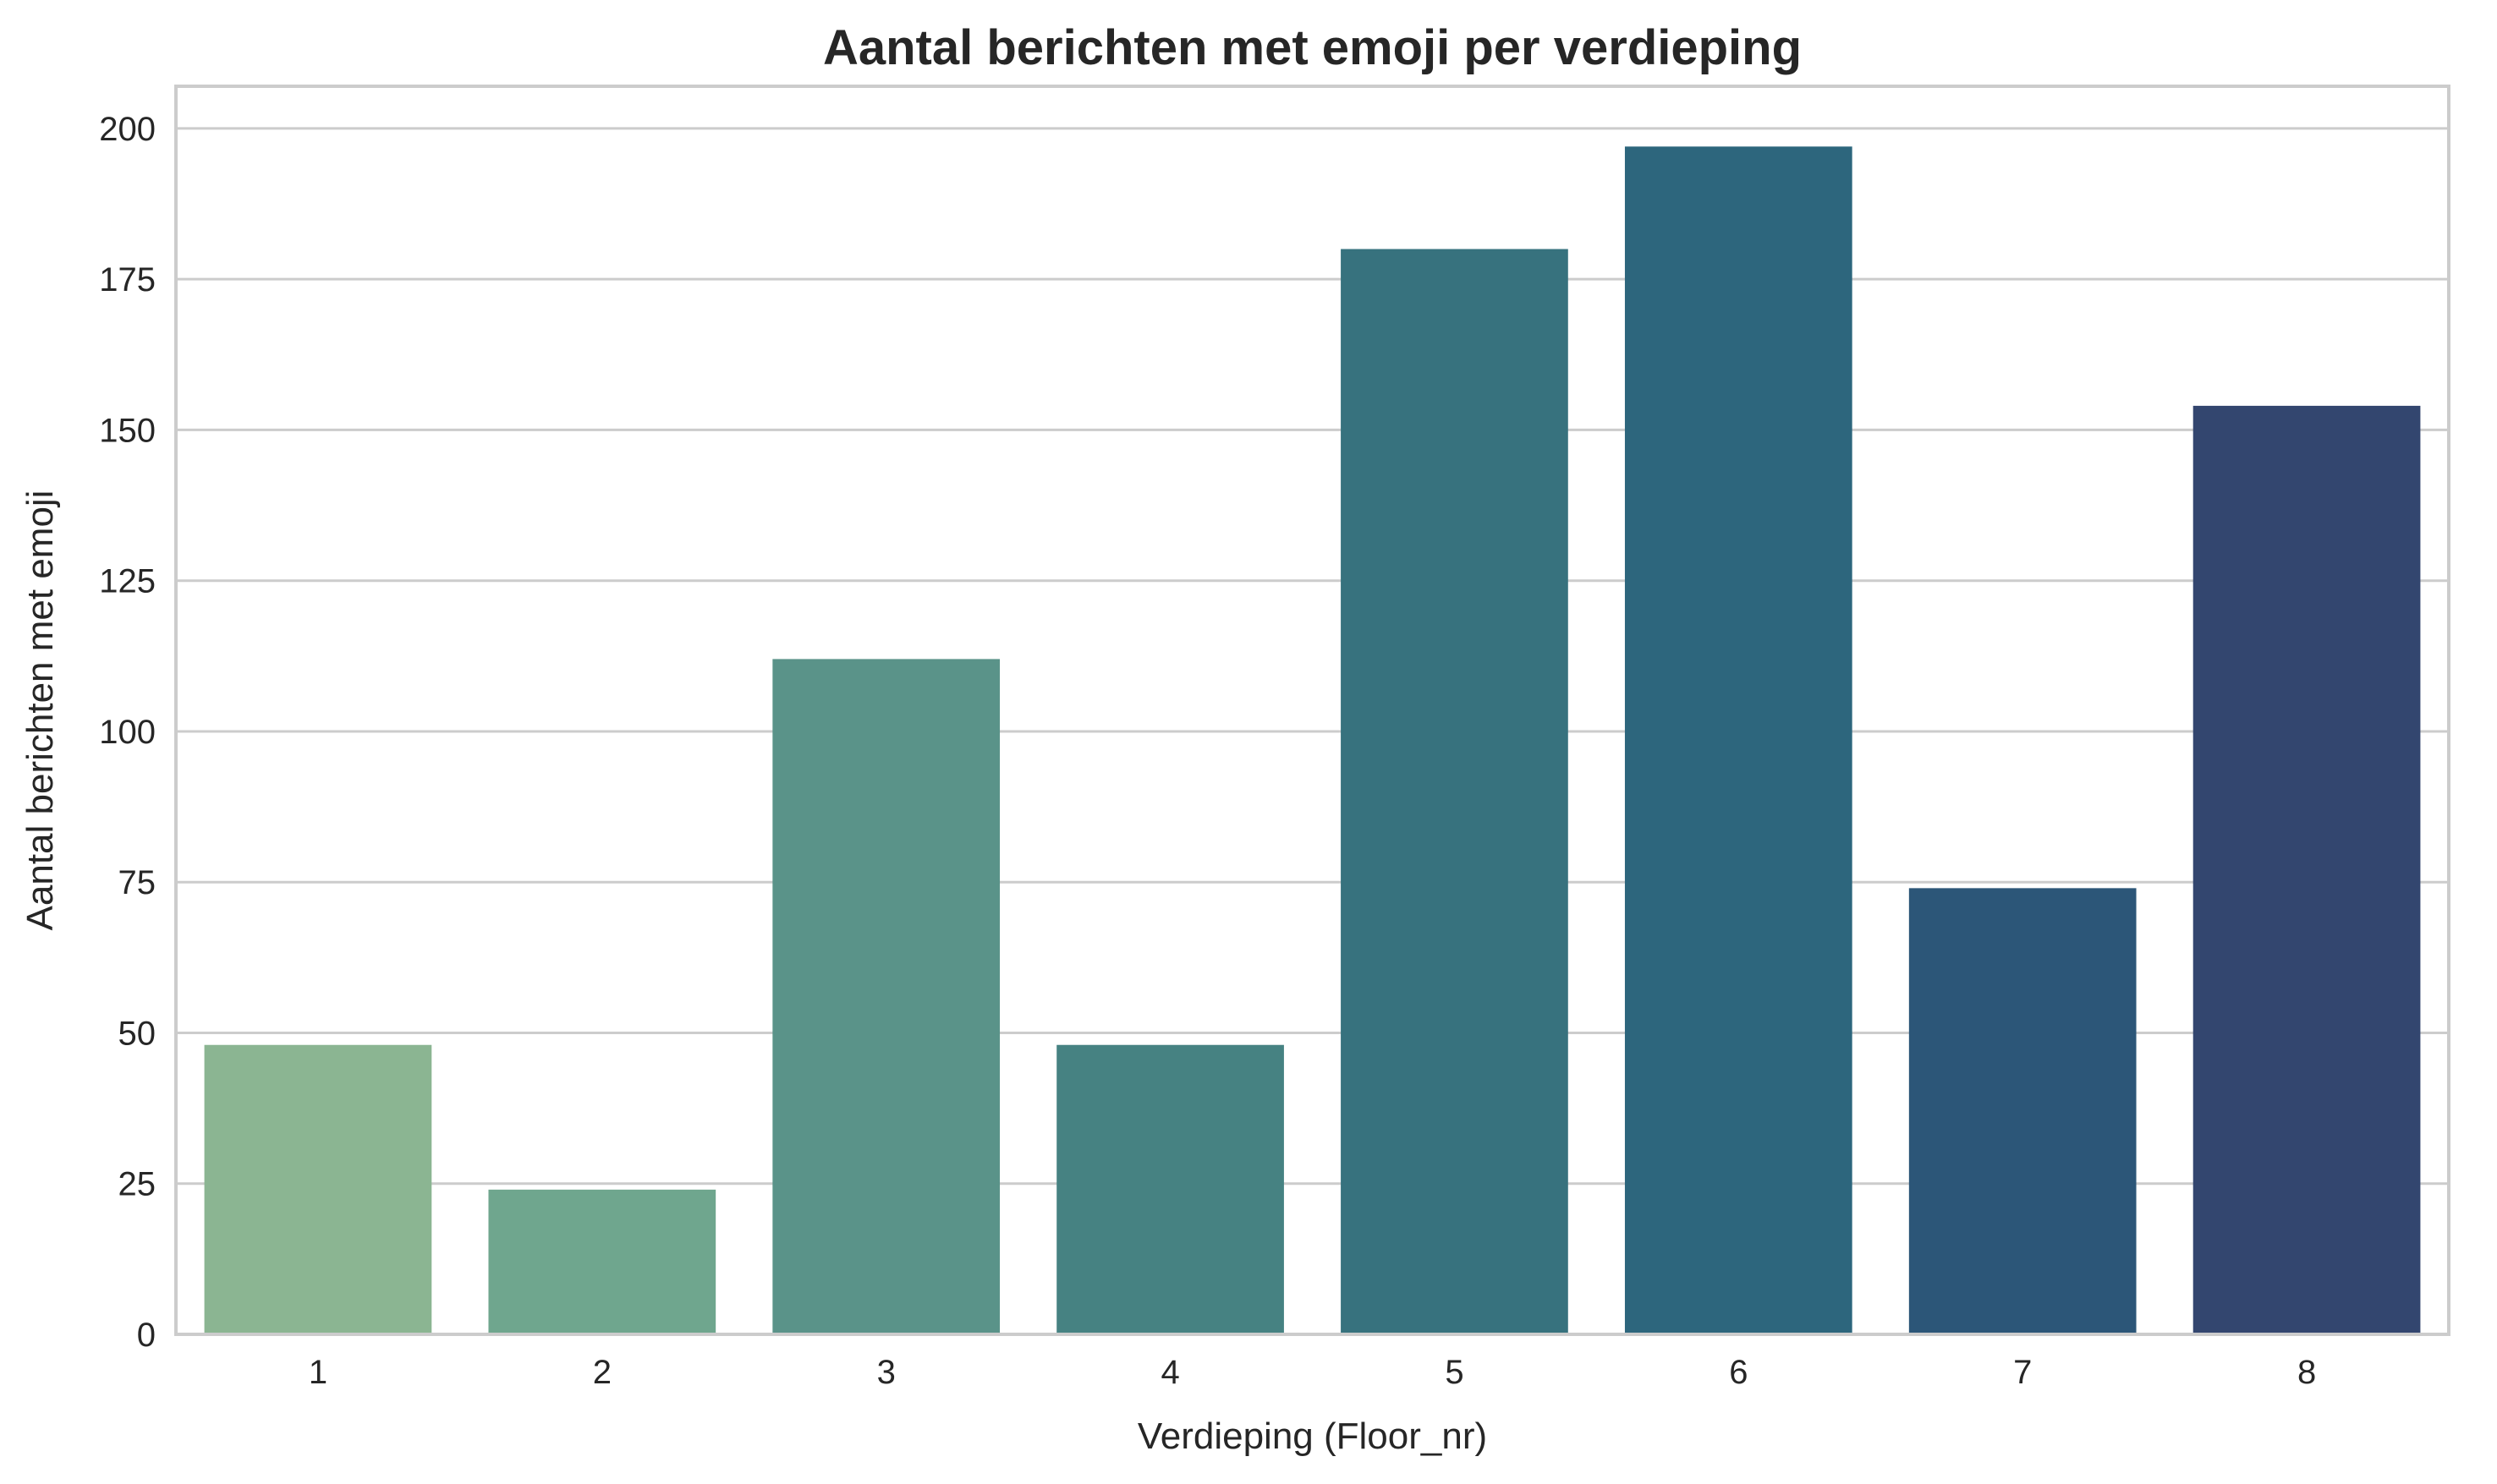  Describe the element at coordinates (1170, 1372) in the screenshot. I see `x-tick-label: 4` at that location.